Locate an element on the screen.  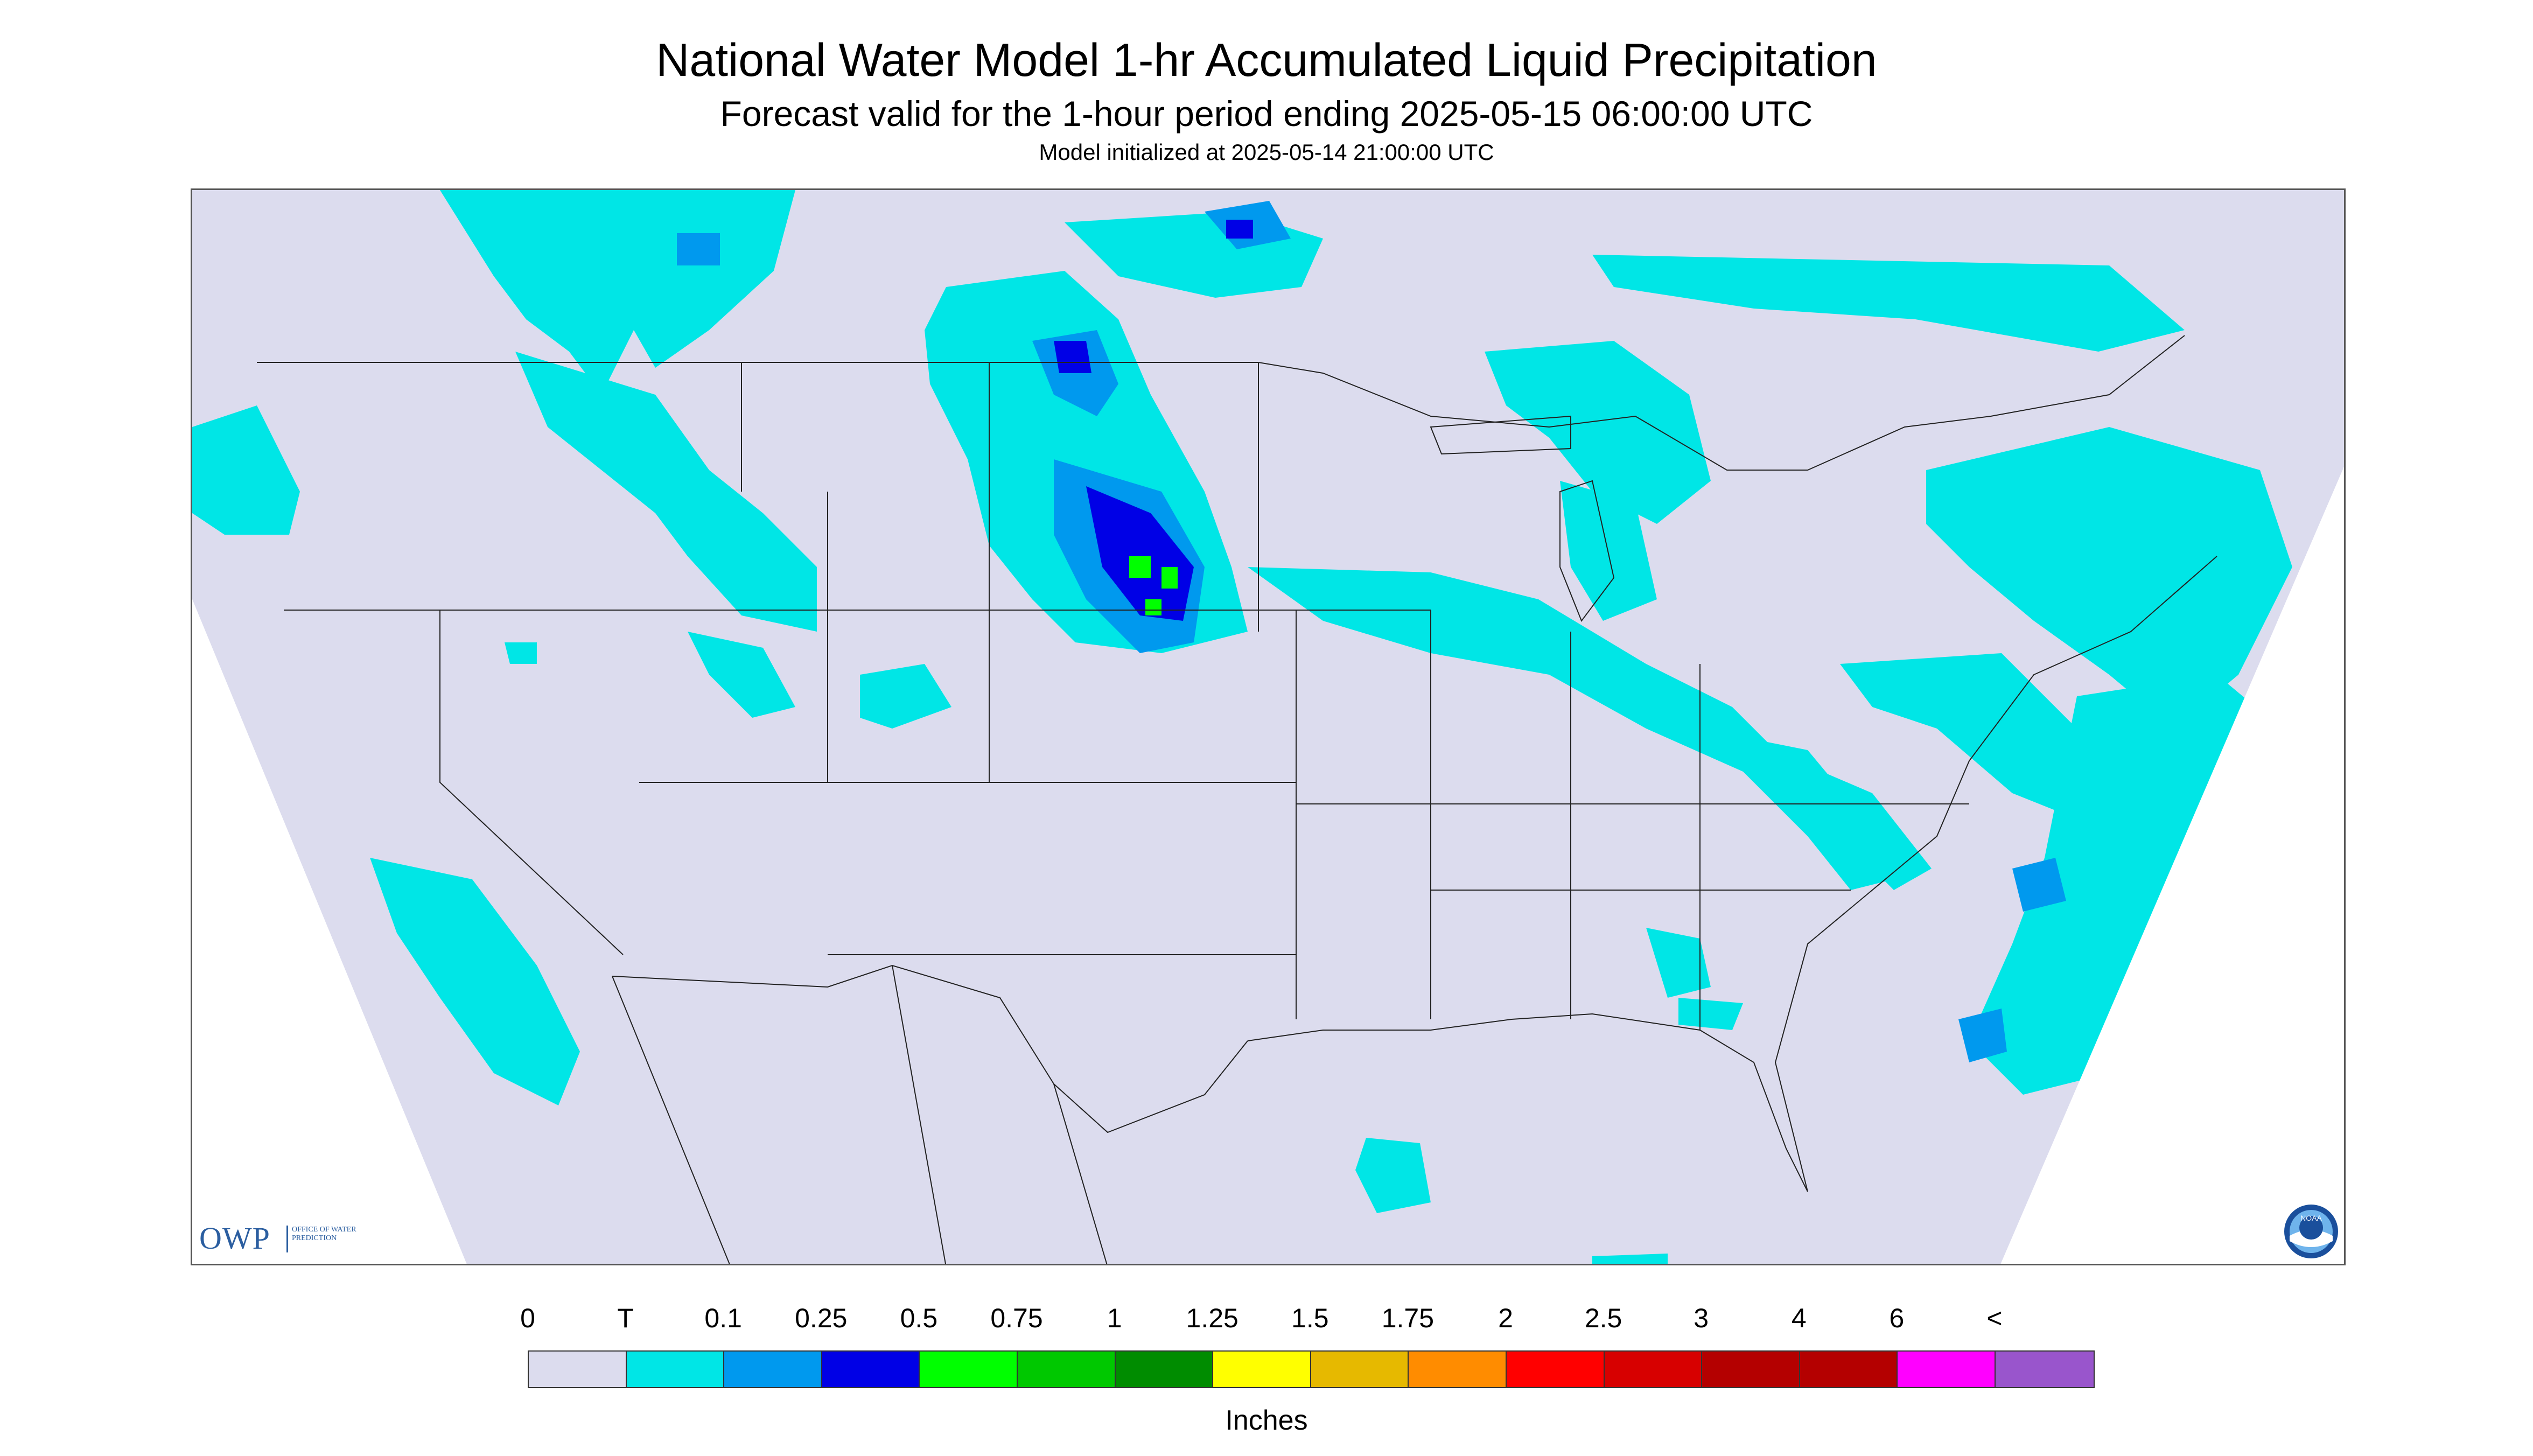
legend-labels: 0 T 0.1 0.25 0.5 0.75 1 1.25 1.5 1.75 2 2.5 3 4 6 < is located at coordinates (1266, 1318).